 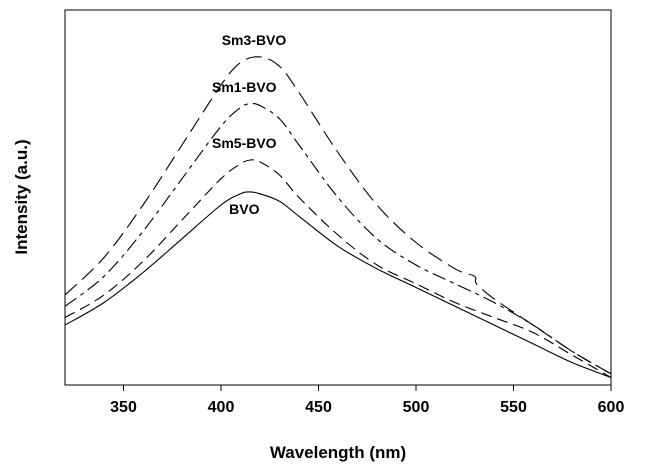 I want to click on ticks-layer: 350 400 450 500 550 600, so click(x=367, y=400).